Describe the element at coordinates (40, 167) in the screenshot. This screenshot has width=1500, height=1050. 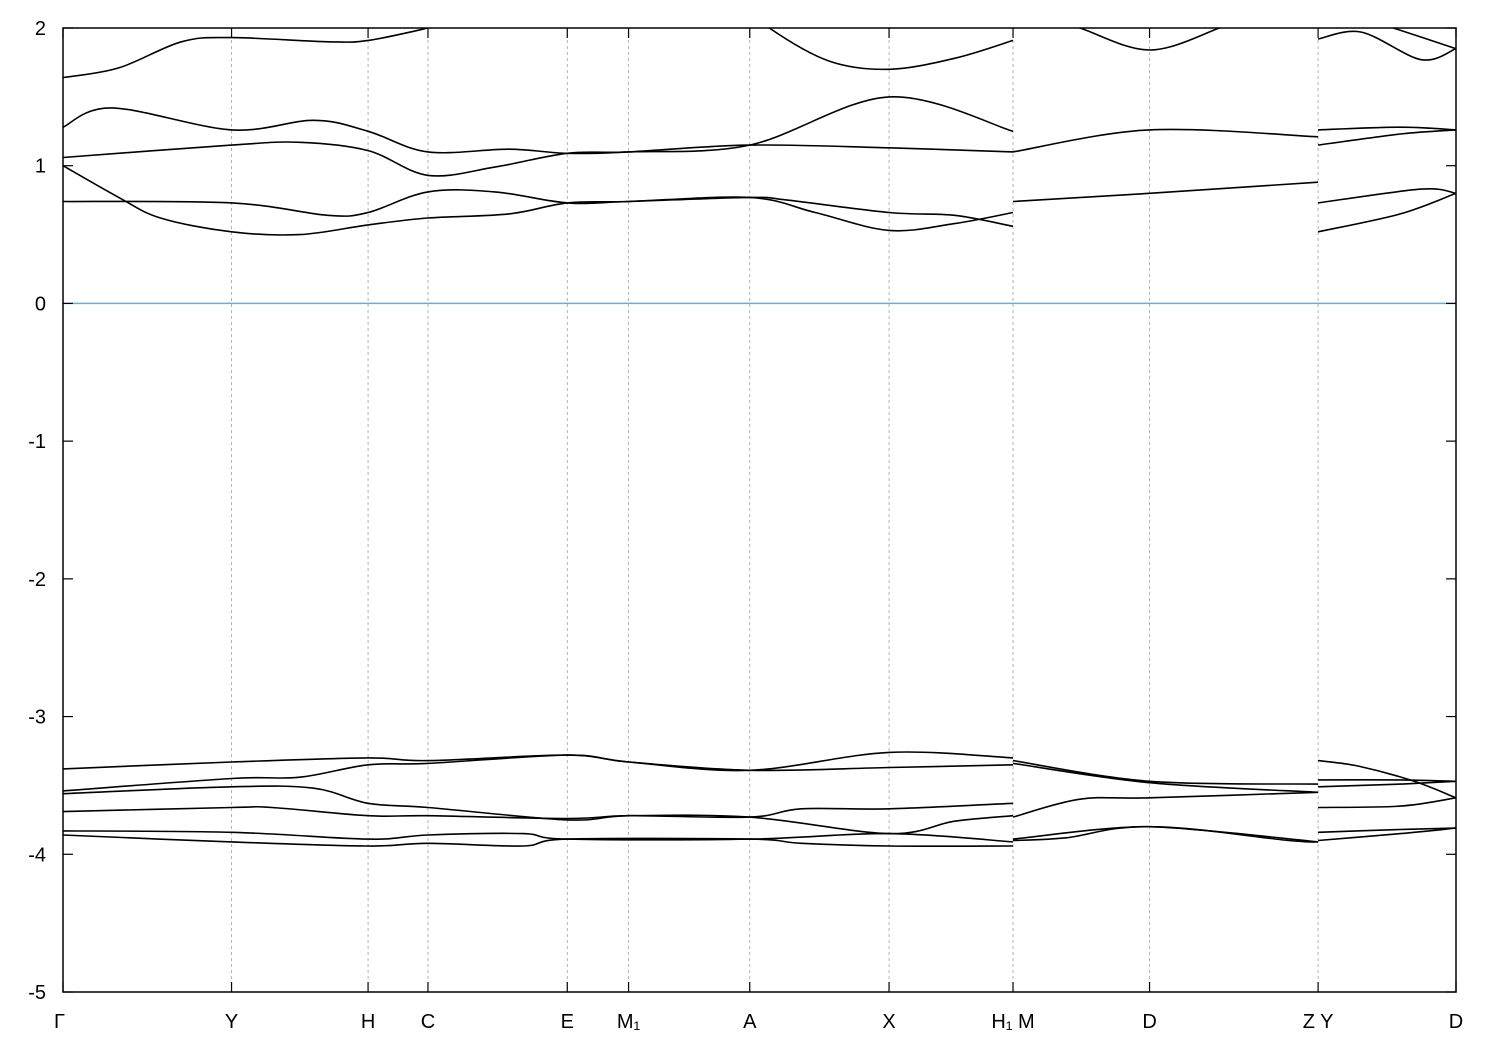
I see `y-tick-label: 1` at that location.